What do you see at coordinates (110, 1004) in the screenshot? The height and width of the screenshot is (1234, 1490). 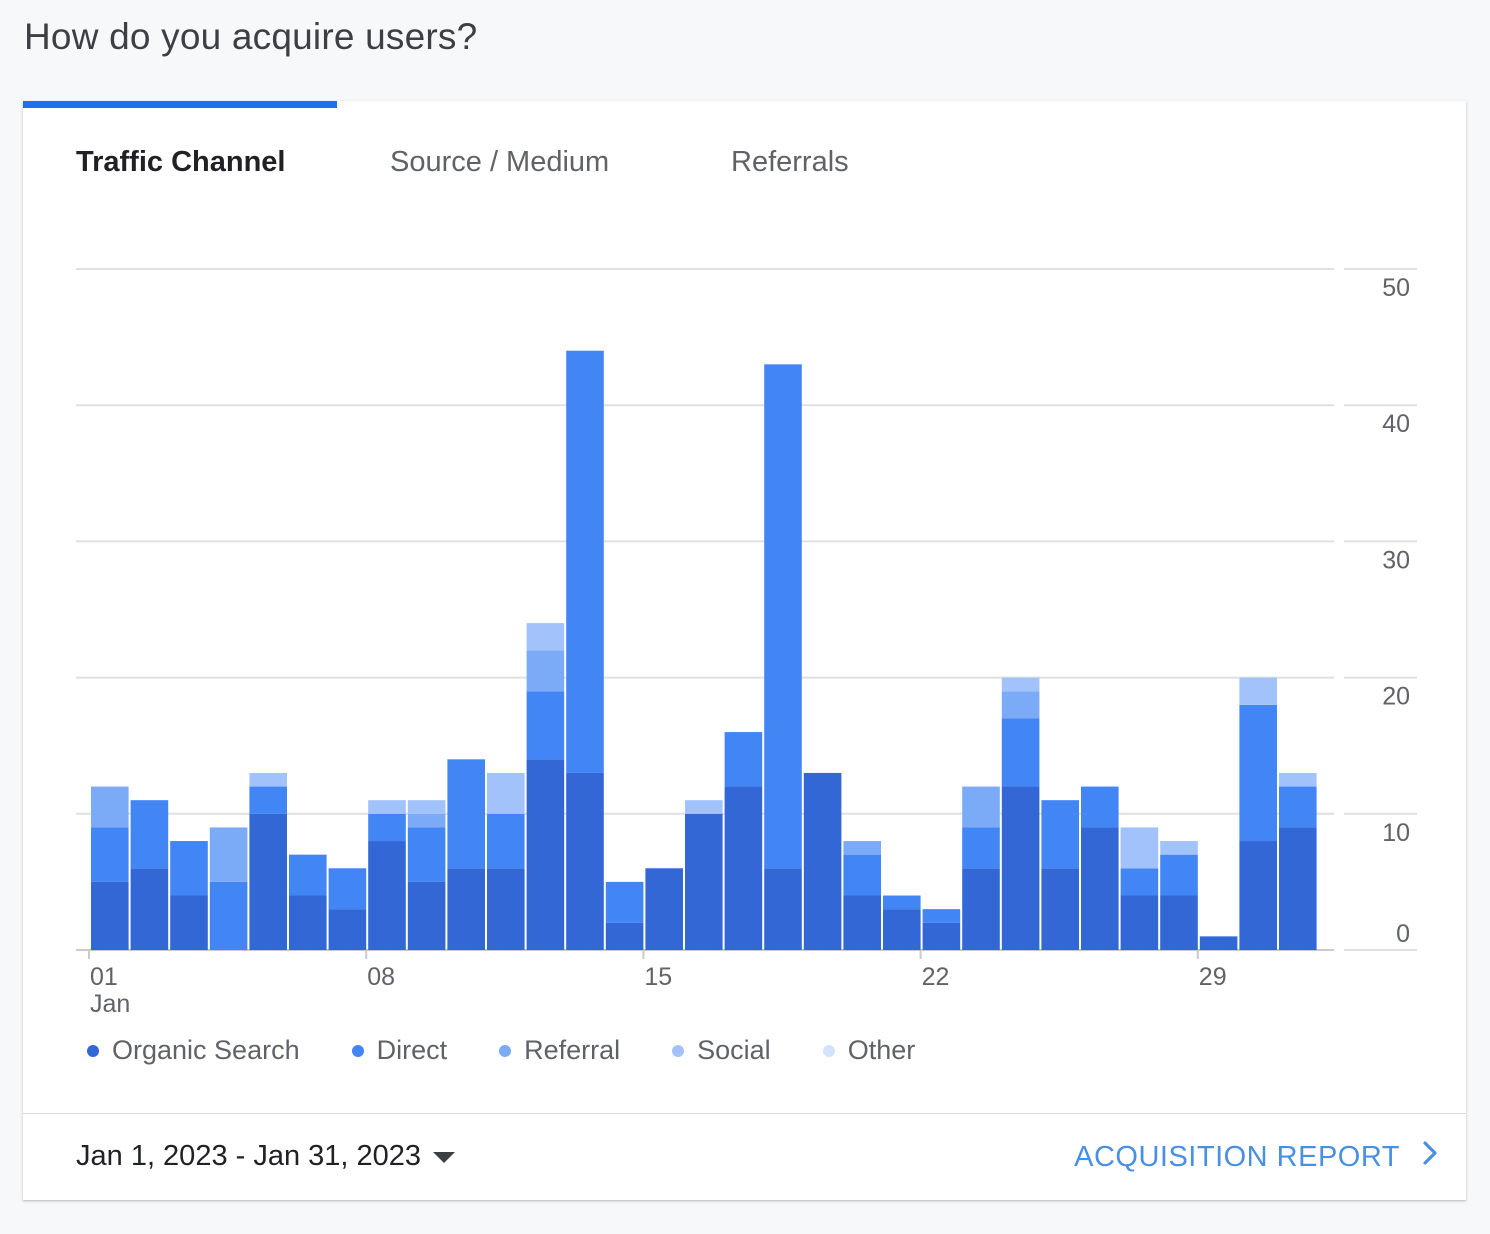 I see `x-tick-sublabel: Jan` at bounding box center [110, 1004].